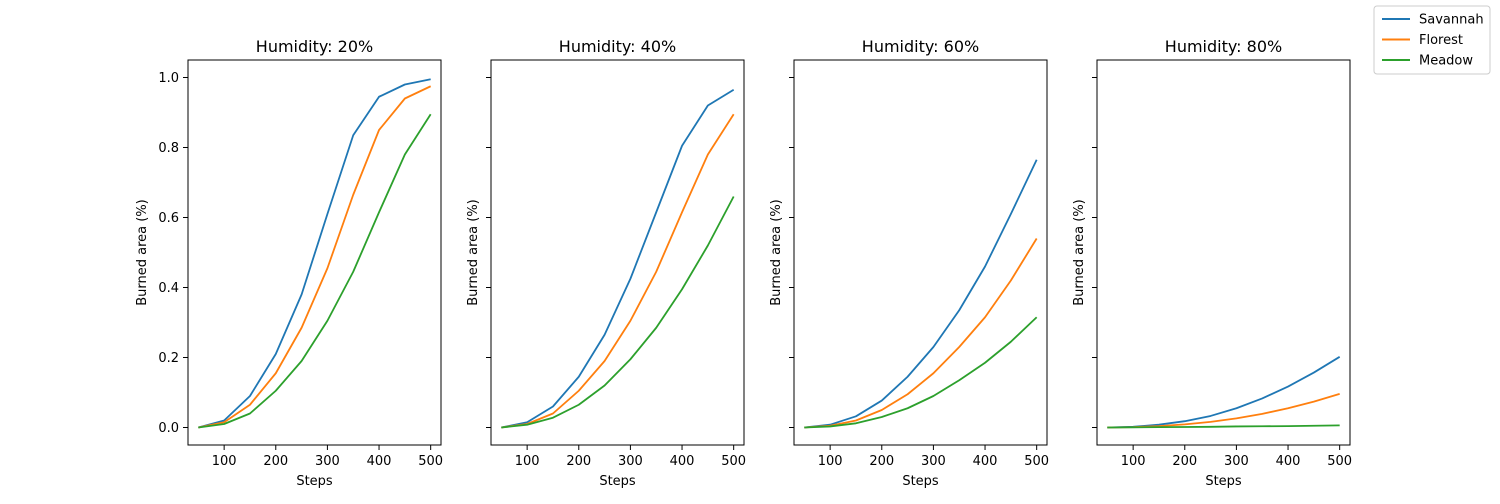 This screenshot has width=1500, height=504. What do you see at coordinates (314, 46) in the screenshot?
I see `subplot-title: Humidity: 20%` at bounding box center [314, 46].